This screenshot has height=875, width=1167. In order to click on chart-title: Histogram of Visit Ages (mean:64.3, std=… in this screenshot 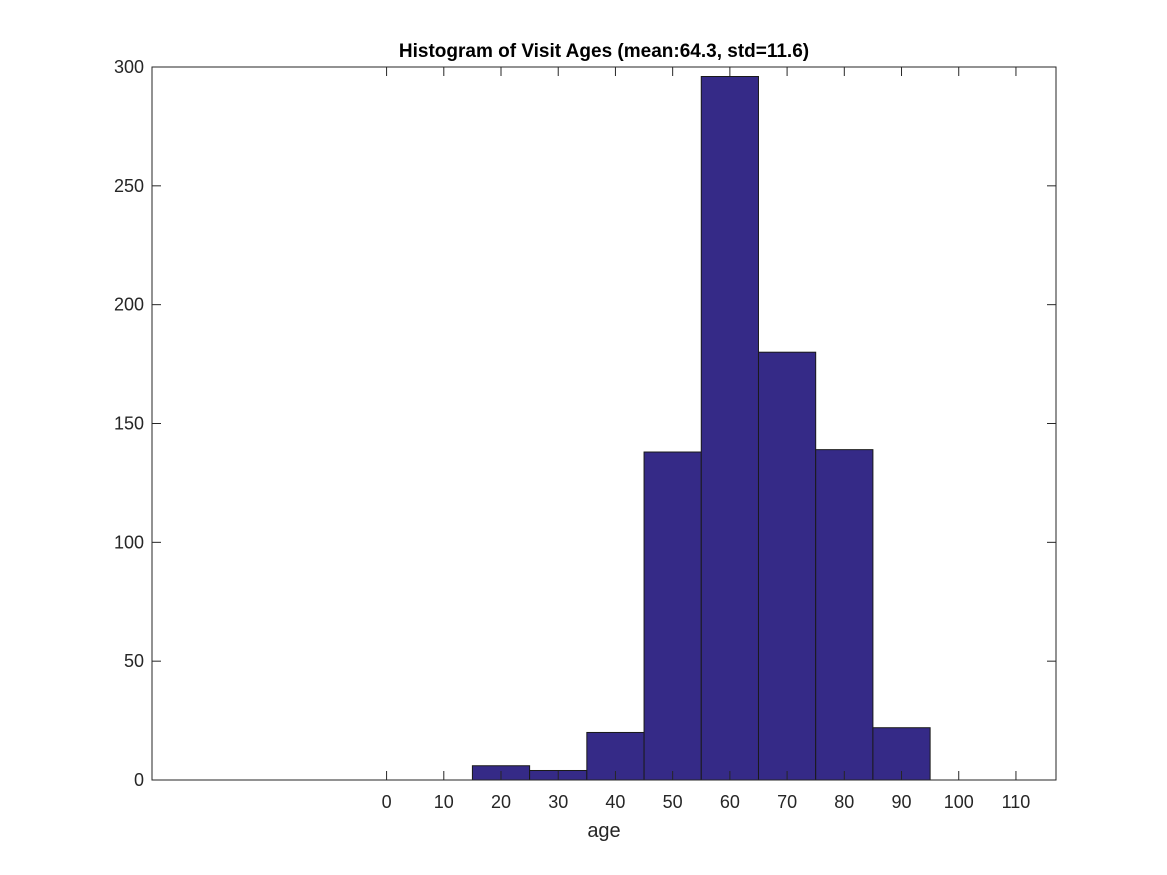, I will do `click(604, 51)`.